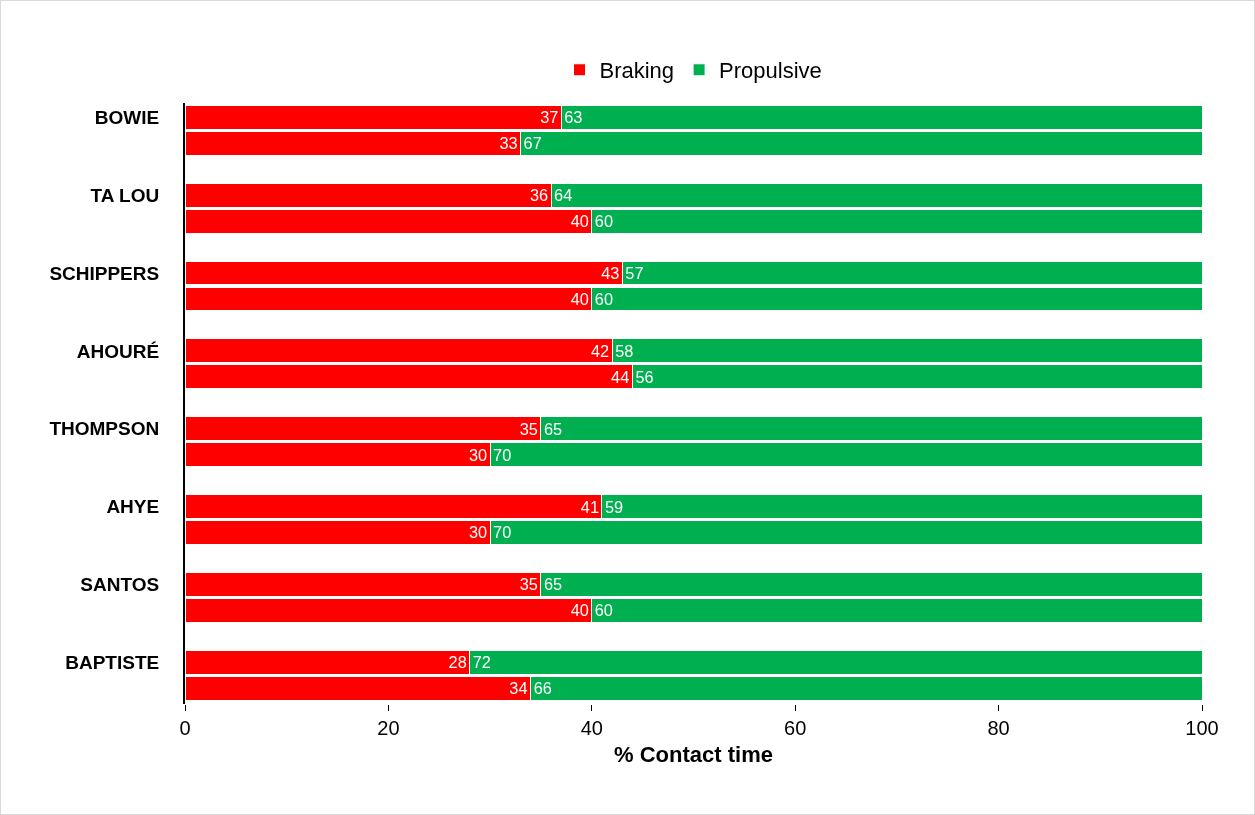 This screenshot has width=1255, height=815. I want to click on y-tick-label: THOMPSON, so click(104, 429).